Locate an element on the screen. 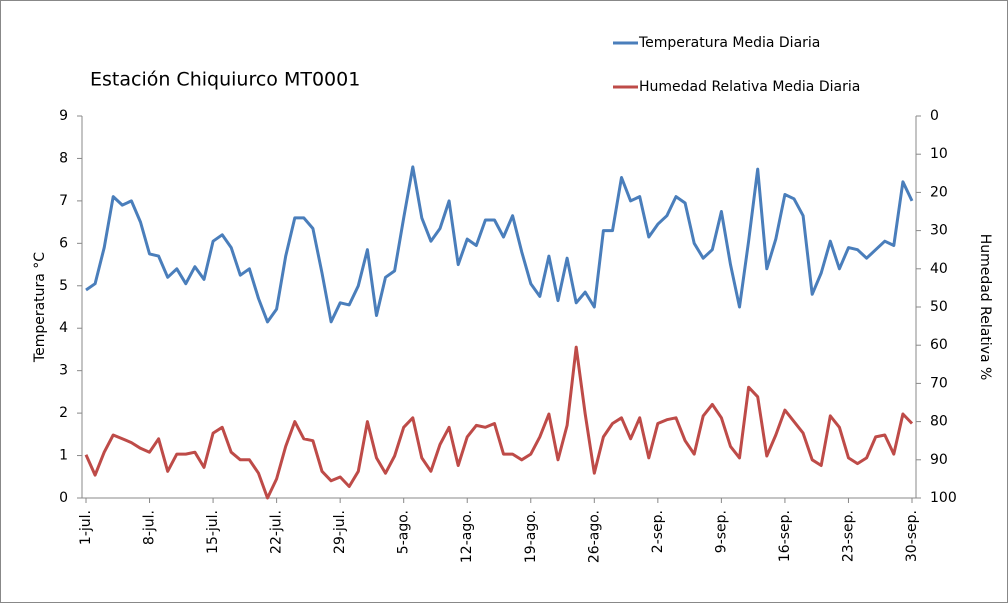  x-tick-label: 12-ago. is located at coordinates (467, 536).